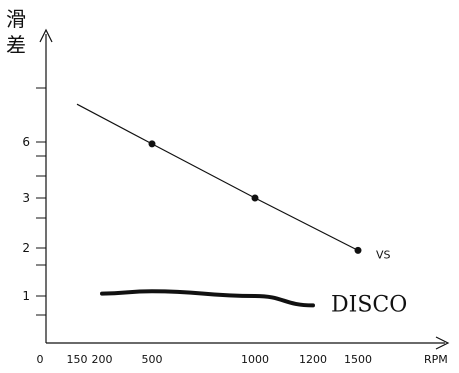  What do you see at coordinates (41, 201) in the screenshot?
I see `y-tick-marks` at bounding box center [41, 201].